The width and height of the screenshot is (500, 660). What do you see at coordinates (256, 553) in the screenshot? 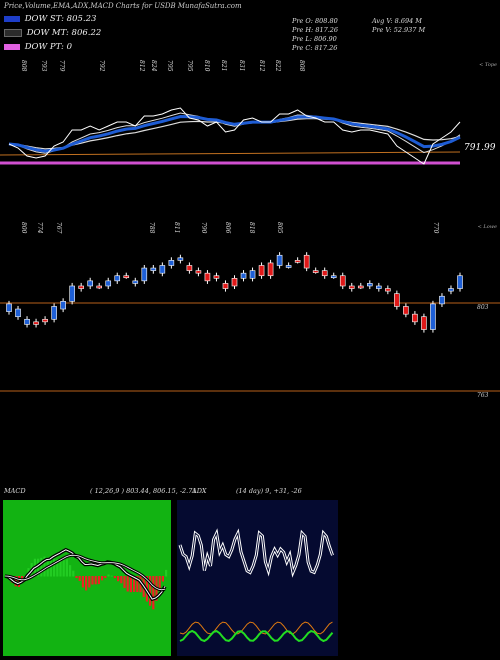
I see `adx-main-inner` at bounding box center [256, 553].